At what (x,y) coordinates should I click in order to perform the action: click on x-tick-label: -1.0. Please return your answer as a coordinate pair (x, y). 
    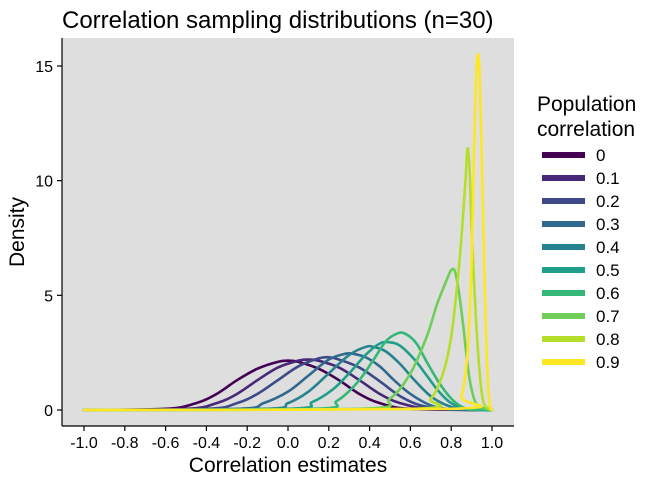
    Looking at the image, I should click on (84, 443).